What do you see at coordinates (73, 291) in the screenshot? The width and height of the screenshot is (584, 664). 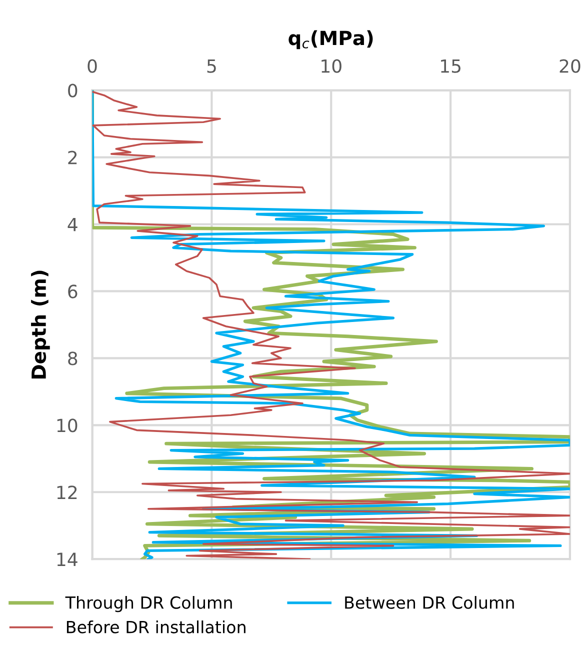 I see `y-tick-label: 6` at bounding box center [73, 291].